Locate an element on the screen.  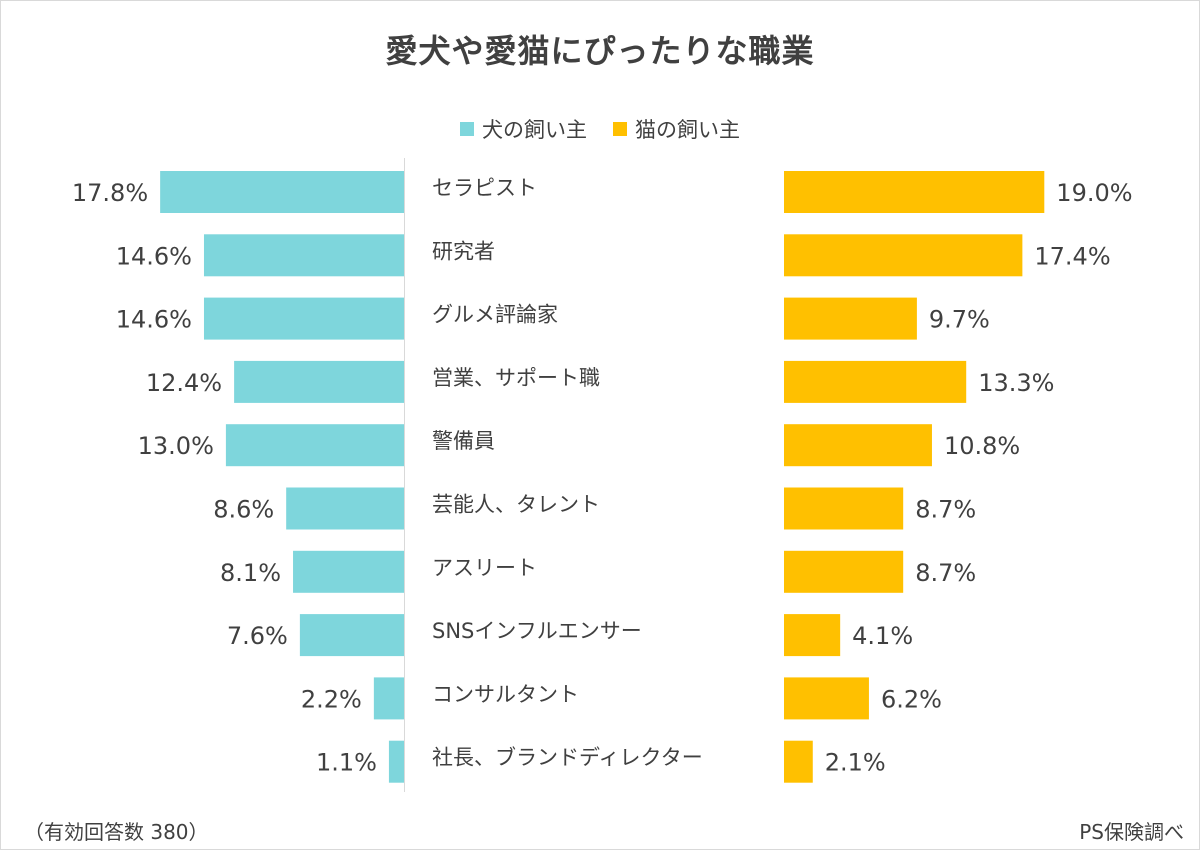
category-label: コンサルタント is located at coordinates (505, 694).